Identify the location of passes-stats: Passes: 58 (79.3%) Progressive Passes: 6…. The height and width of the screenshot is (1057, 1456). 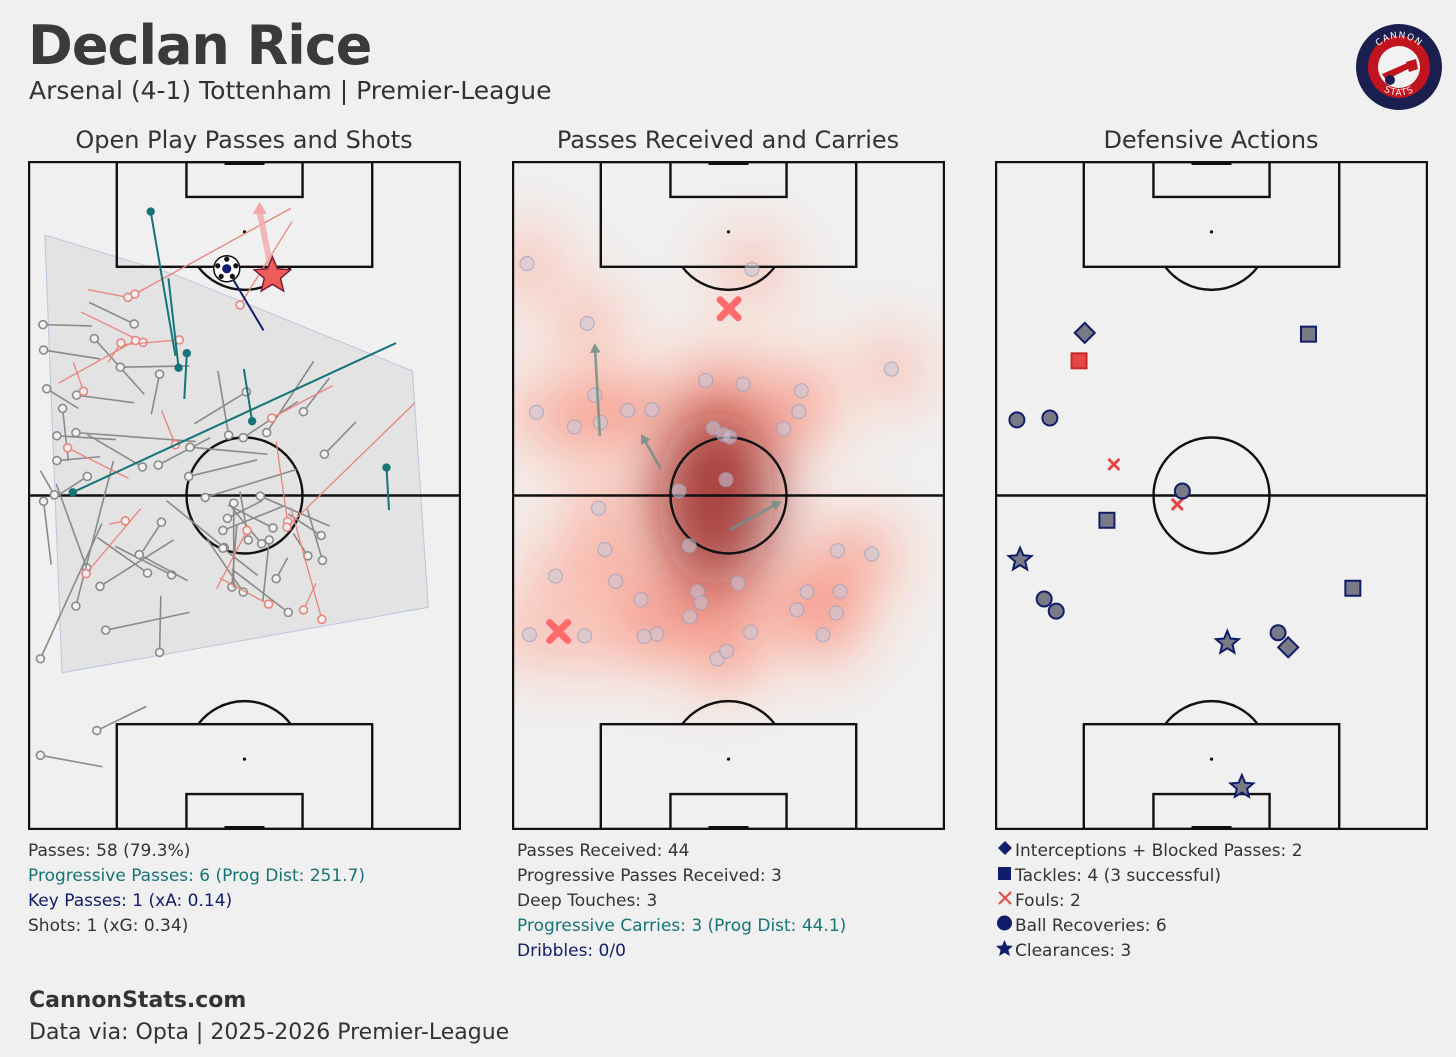
(196, 889).